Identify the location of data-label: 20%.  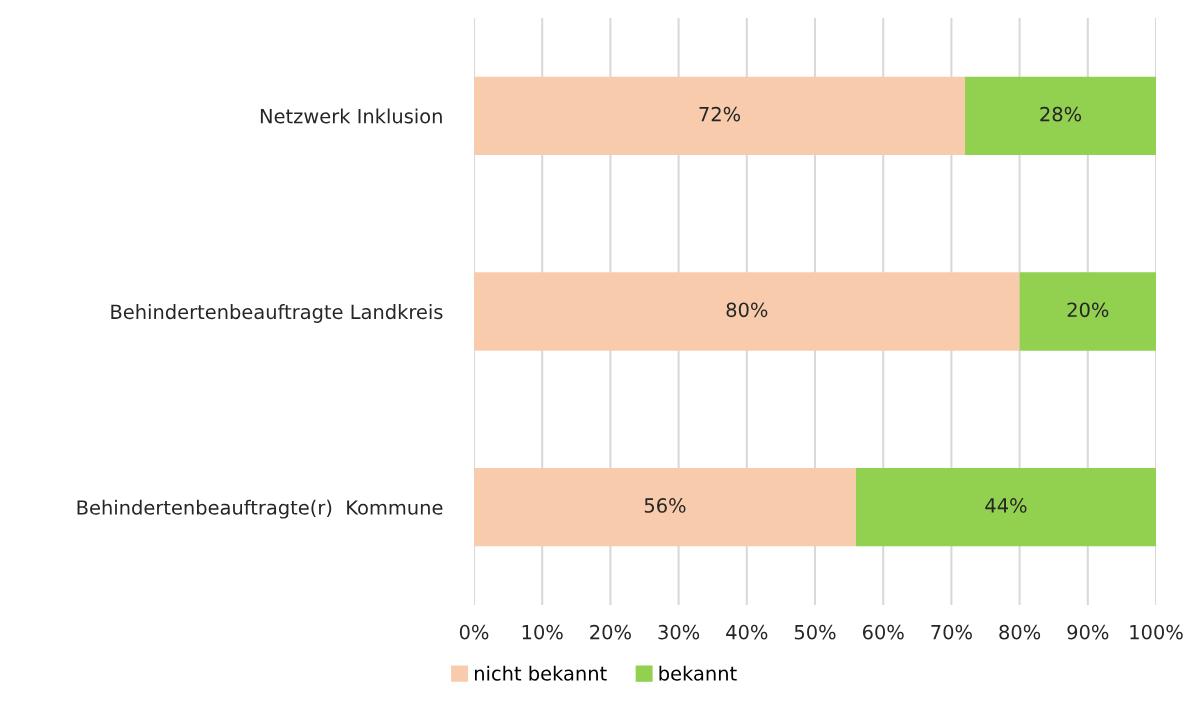
(1088, 310).